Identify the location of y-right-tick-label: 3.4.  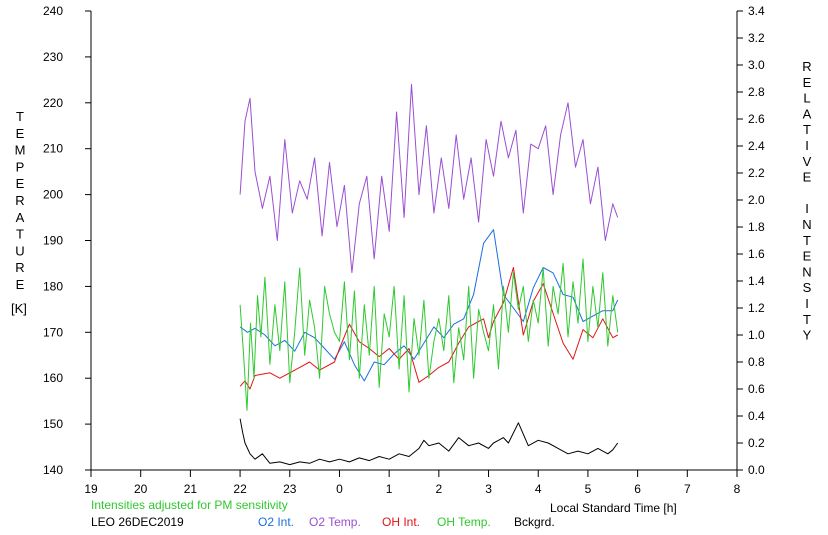
(756, 11).